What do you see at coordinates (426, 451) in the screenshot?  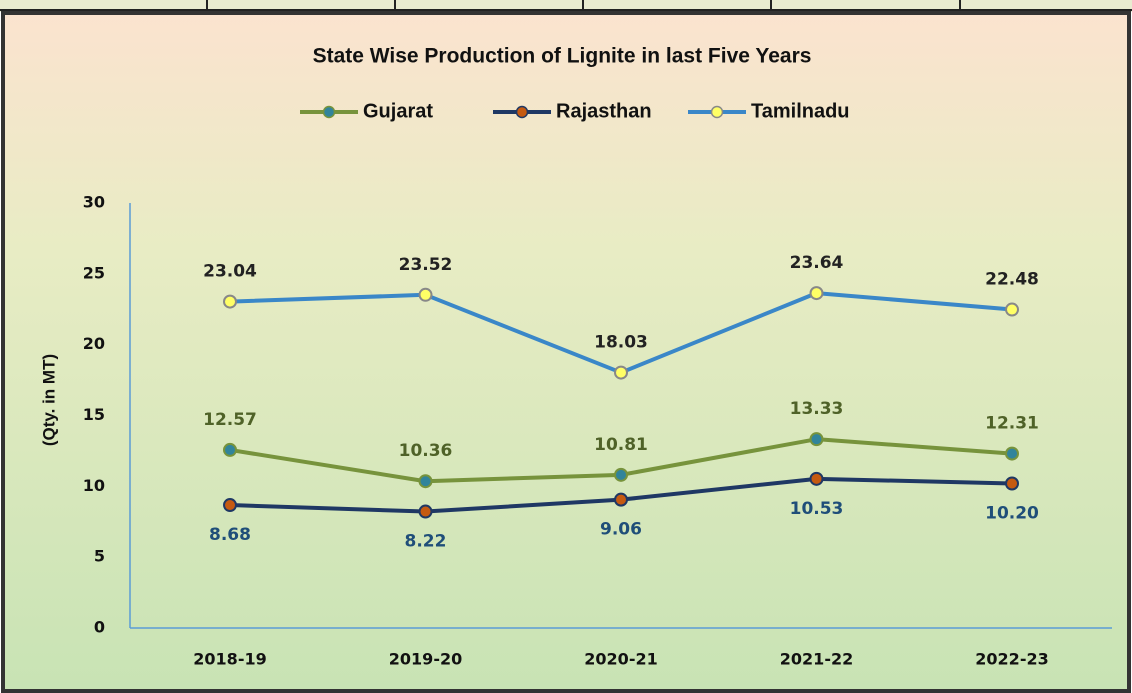 I see `data-label: 10.36` at bounding box center [426, 451].